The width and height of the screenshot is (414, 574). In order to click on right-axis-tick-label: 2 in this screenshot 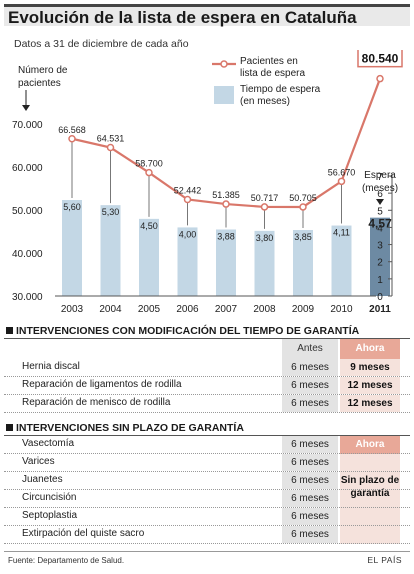, I will do `click(380, 263)`.